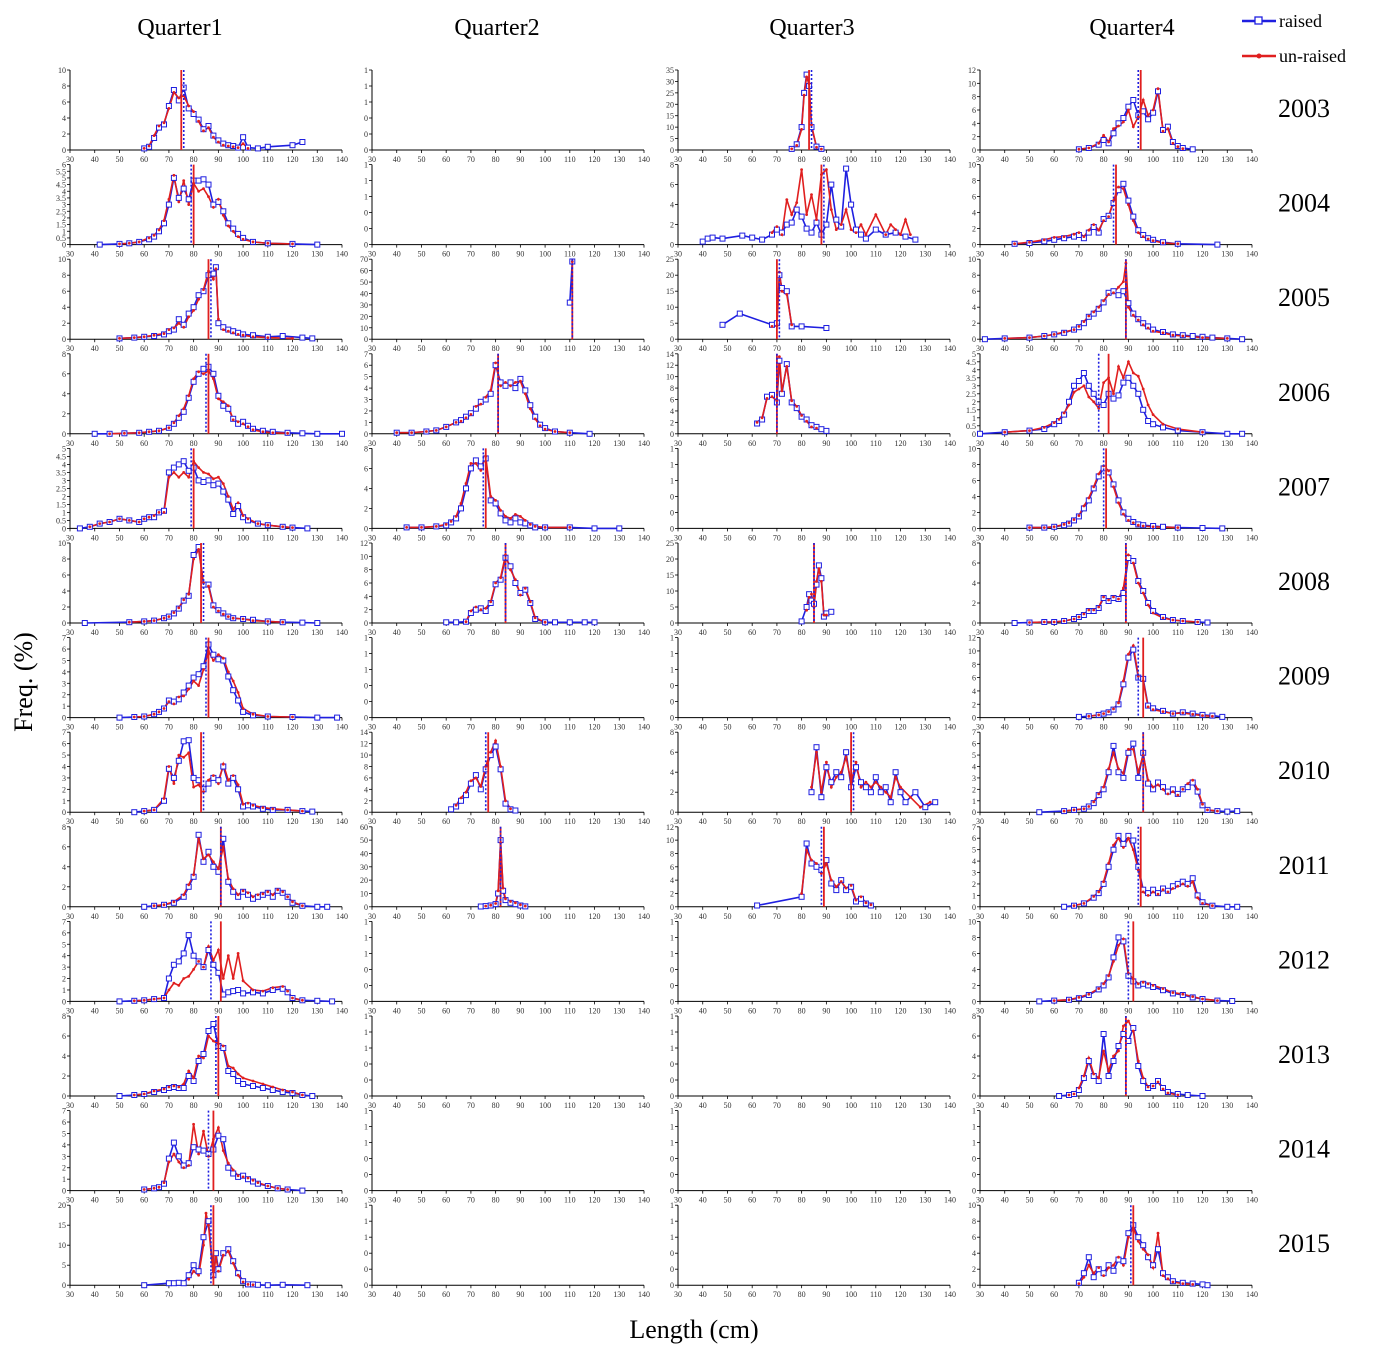 This screenshot has width=1388, height=1362. Describe the element at coordinates (876, 254) in the screenshot. I see `x-tick-label: 110` at that location.